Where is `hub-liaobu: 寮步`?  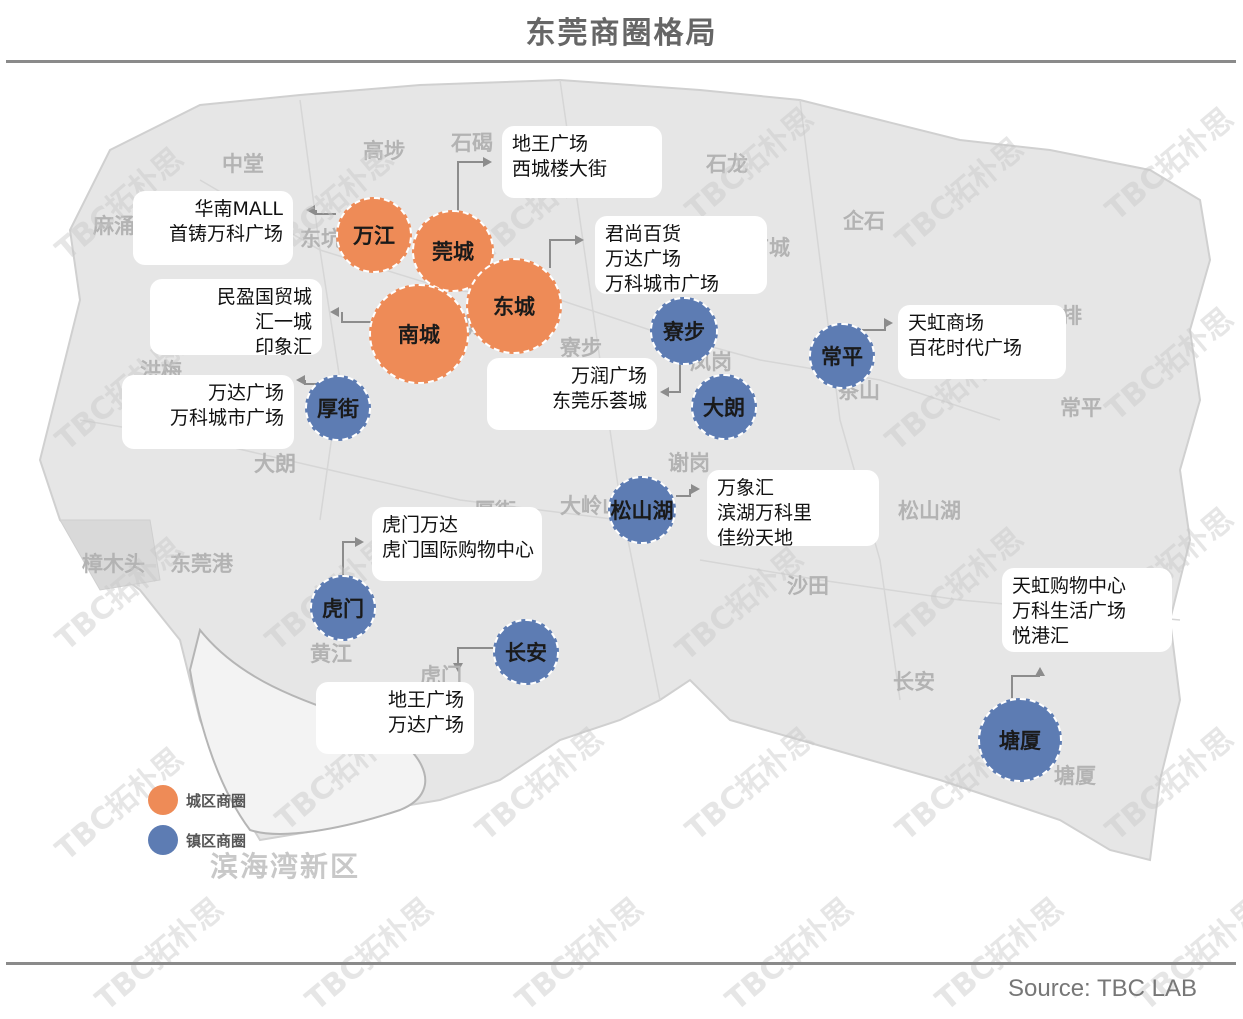 hub-liaobu: 寮步 is located at coordinates (684, 331).